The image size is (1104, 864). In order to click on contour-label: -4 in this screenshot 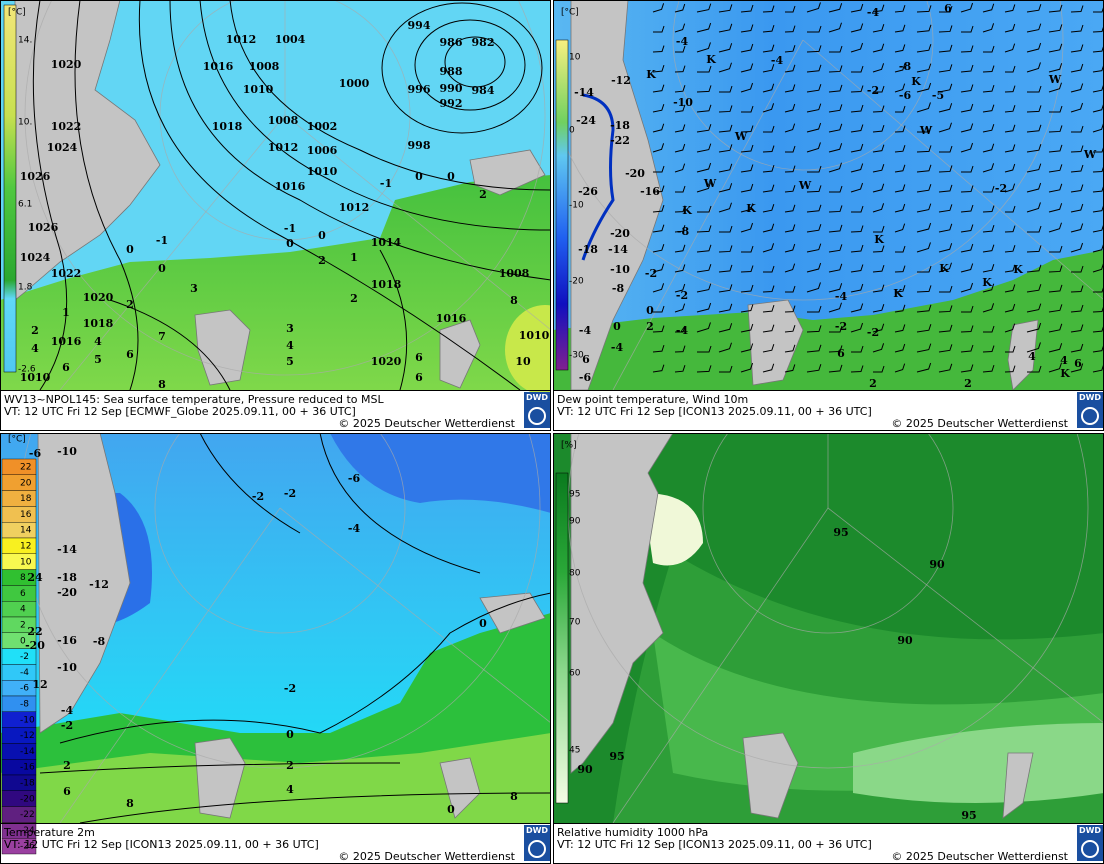, I will do `click(682, 330)`.